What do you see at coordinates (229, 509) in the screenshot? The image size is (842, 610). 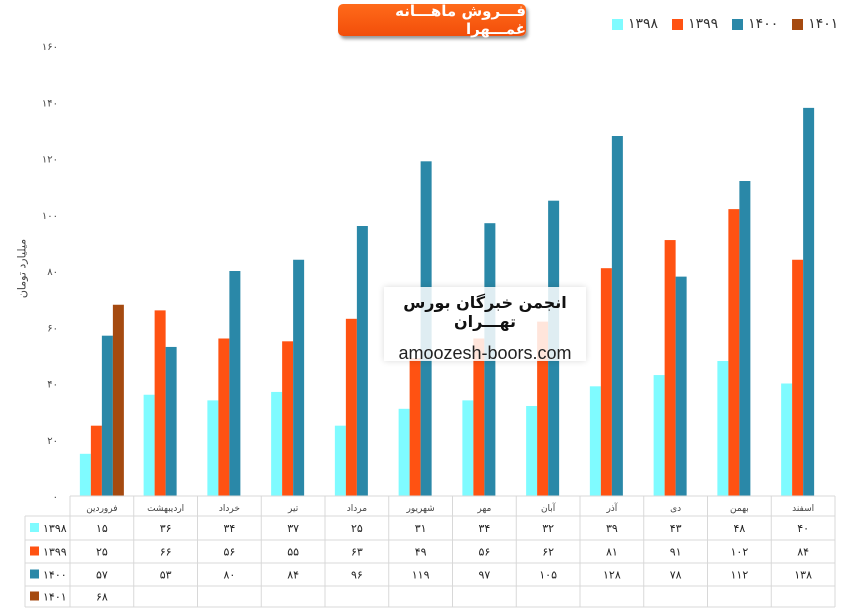 I see `category-label: خرداد` at bounding box center [229, 509].